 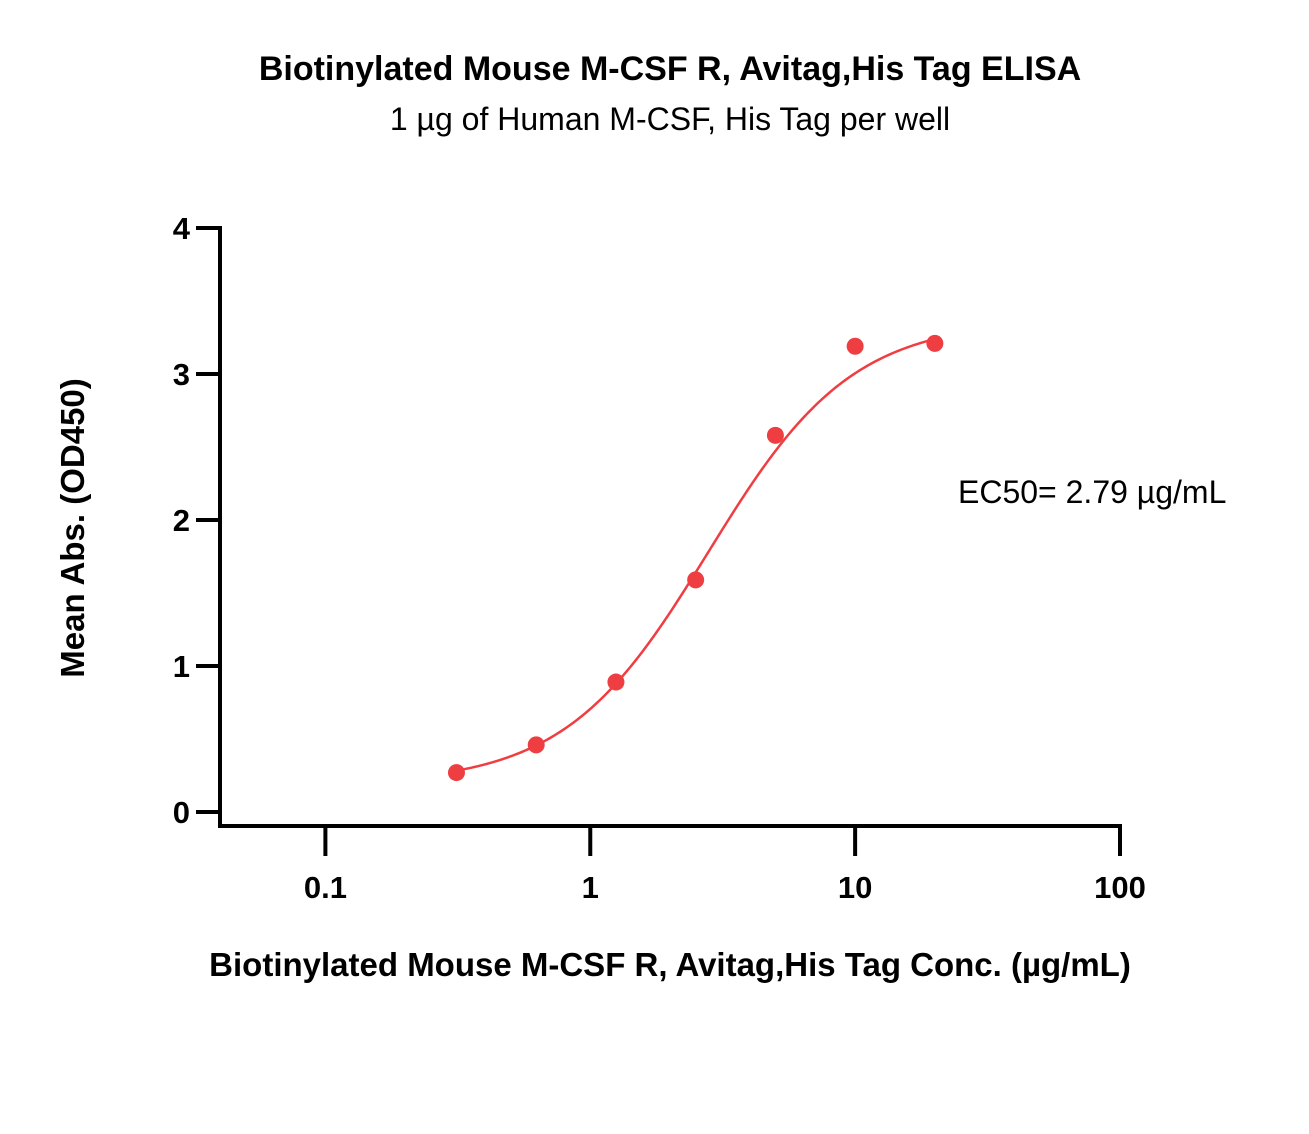 I want to click on y-axis-label: Mean Abs. (OD450), so click(x=72, y=528).